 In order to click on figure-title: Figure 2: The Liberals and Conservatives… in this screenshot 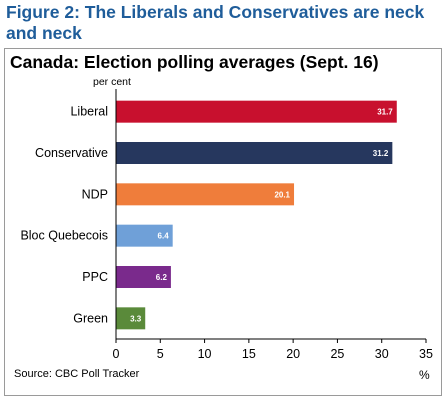, I will do `click(215, 22)`.